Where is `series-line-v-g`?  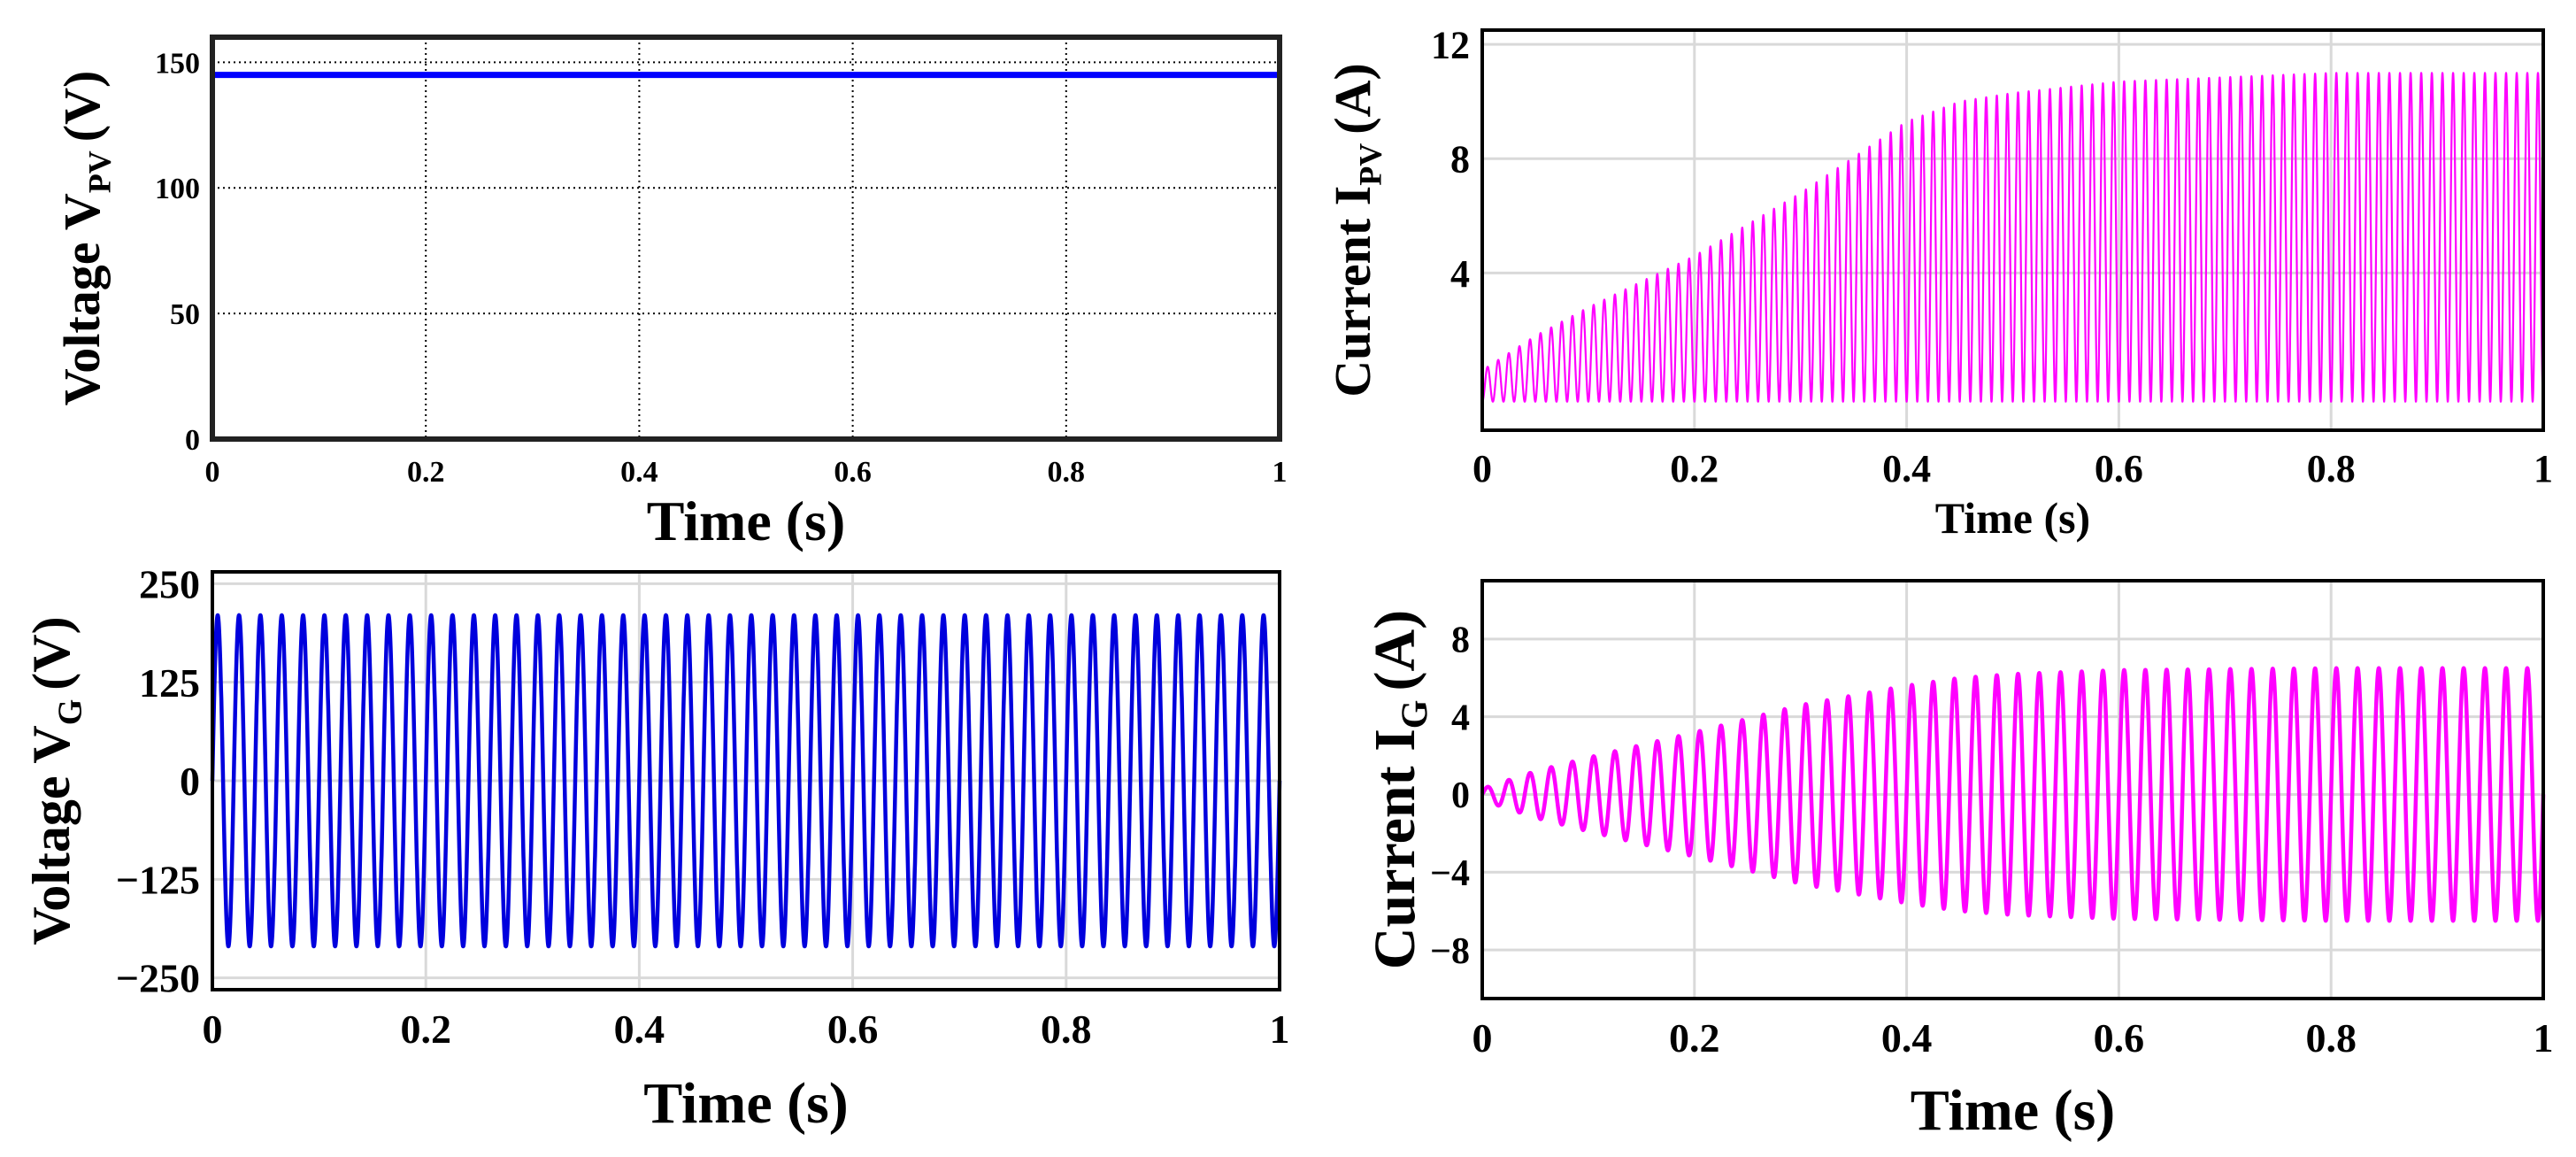
series-line-v-g is located at coordinates (746, 781).